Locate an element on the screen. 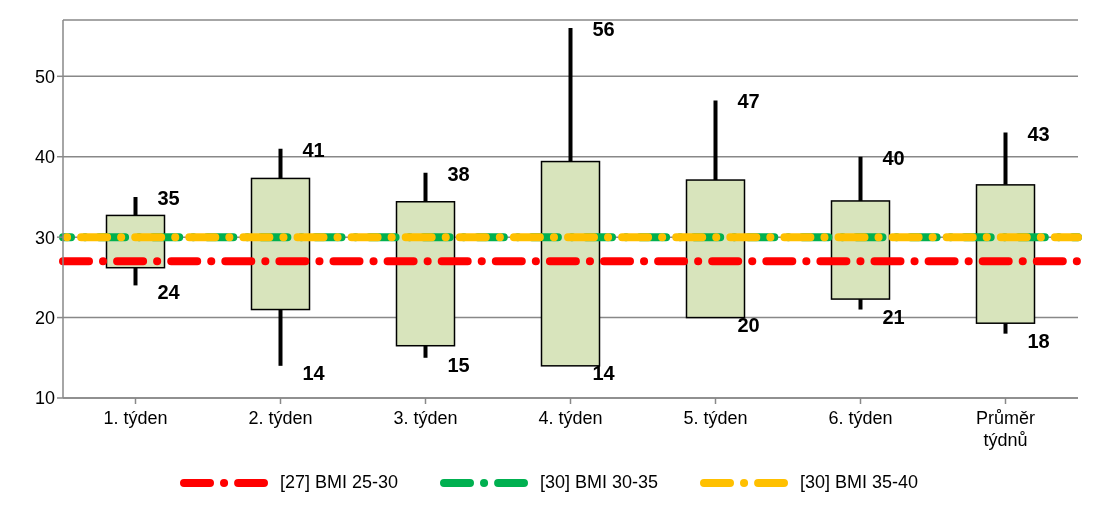 Image resolution: width=1097 pixels, height=509 pixels. y-tick-label: 30 is located at coordinates (44, 237).